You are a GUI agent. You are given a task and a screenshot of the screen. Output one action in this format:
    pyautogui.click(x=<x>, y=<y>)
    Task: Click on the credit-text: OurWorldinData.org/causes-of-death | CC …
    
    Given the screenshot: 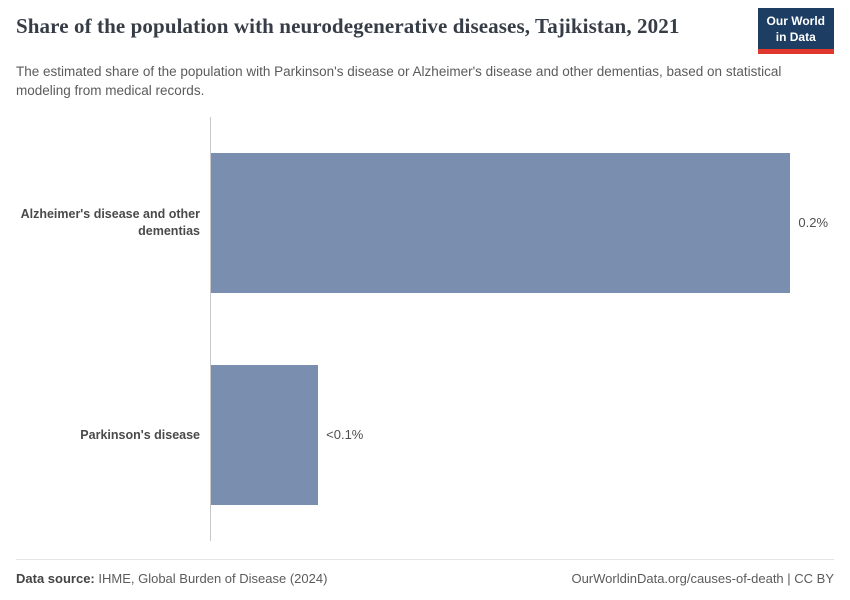 What is the action you would take?
    pyautogui.click(x=702, y=578)
    